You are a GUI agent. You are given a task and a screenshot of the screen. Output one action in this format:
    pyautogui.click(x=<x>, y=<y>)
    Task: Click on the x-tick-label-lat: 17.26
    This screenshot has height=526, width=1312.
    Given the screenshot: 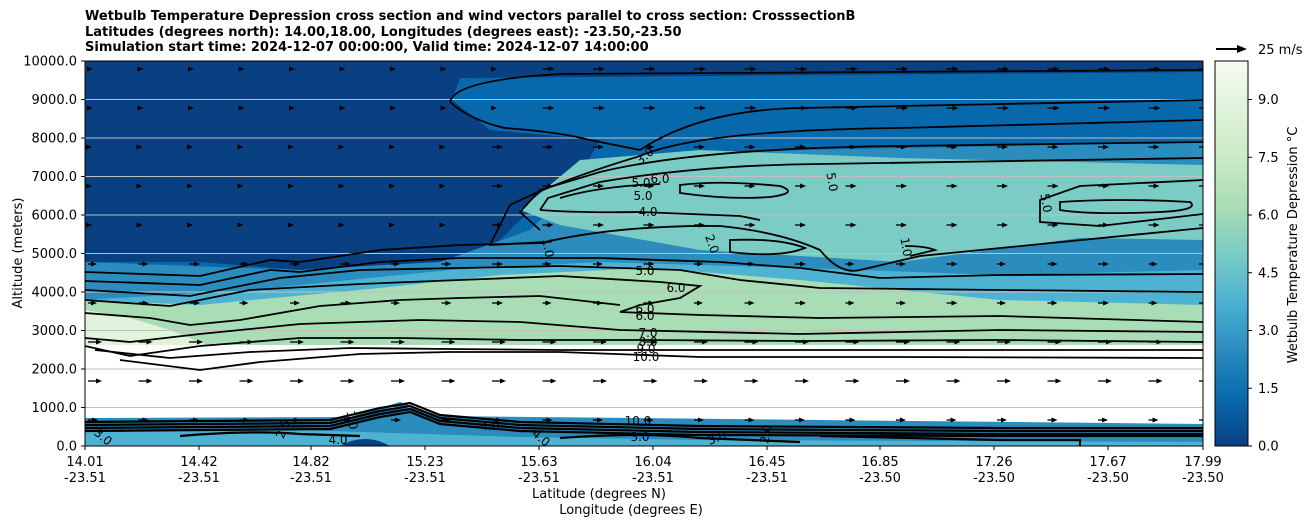 What is the action you would take?
    pyautogui.click(x=993, y=462)
    